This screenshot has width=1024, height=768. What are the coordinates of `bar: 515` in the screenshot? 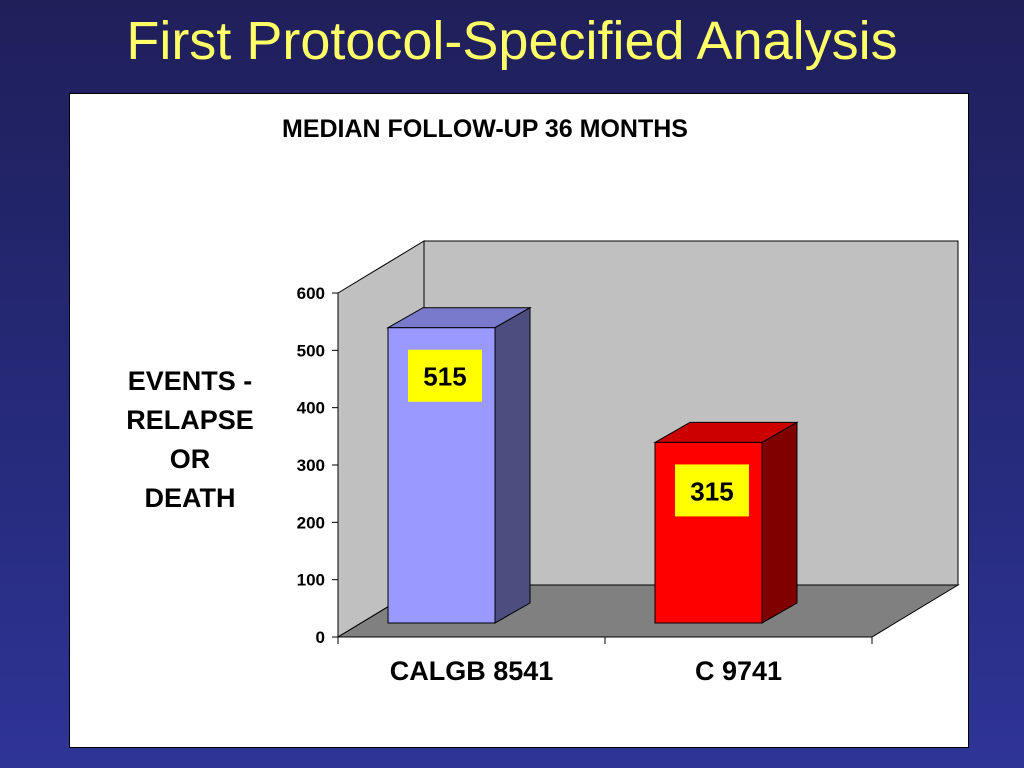 It's located at (459, 465).